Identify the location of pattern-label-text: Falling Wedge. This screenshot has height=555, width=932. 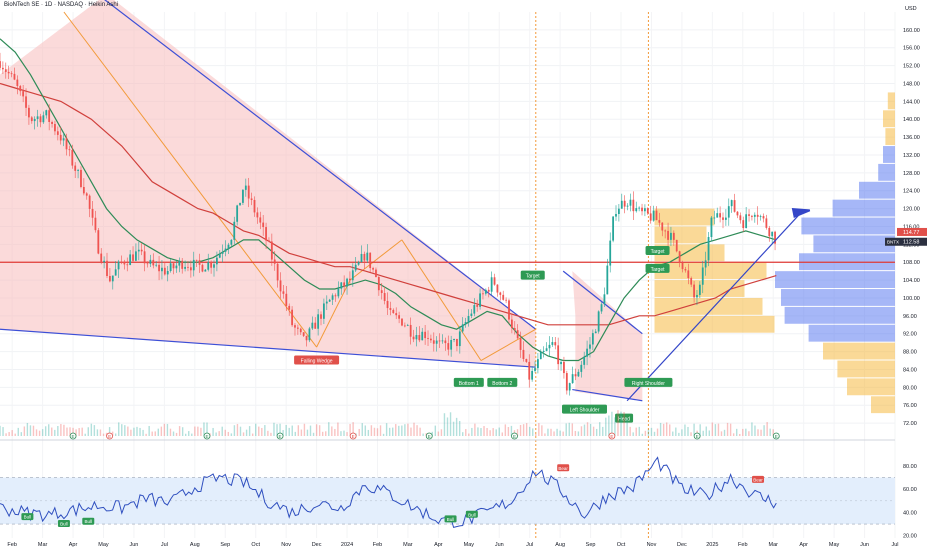
(317, 362).